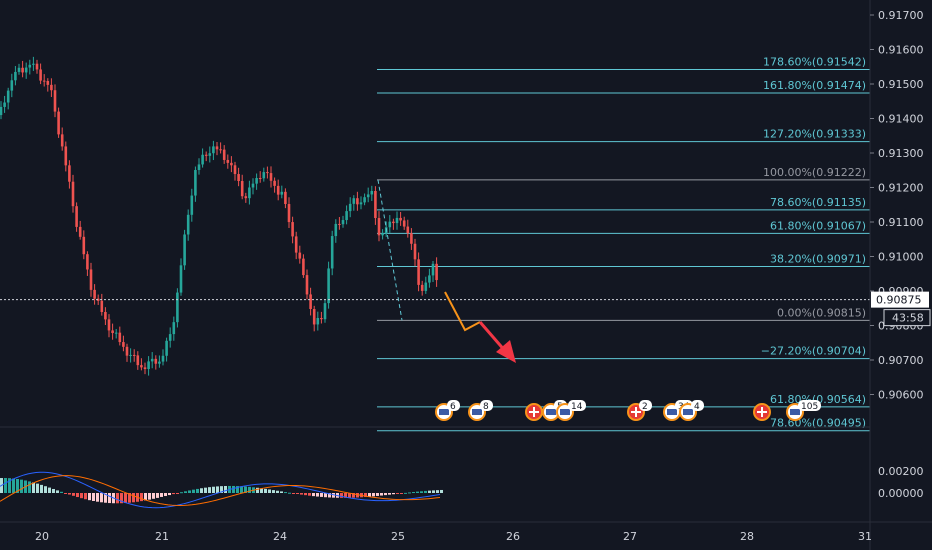 The height and width of the screenshot is (550, 932). I want to click on macd-pane, so click(221, 490).